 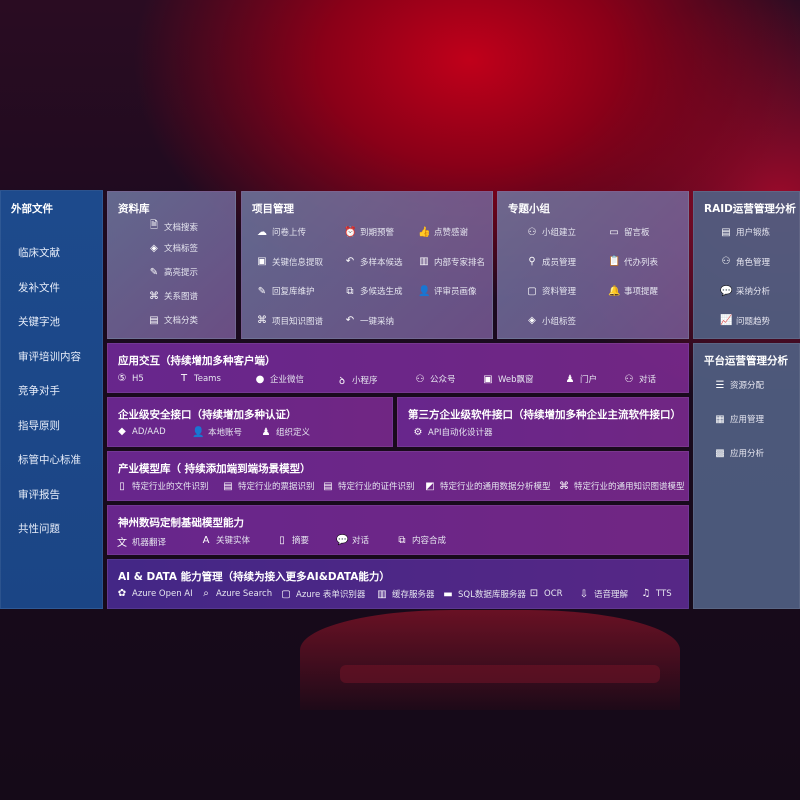 I want to click on feature-item: 💬 采纳分析, so click(x=745, y=291).